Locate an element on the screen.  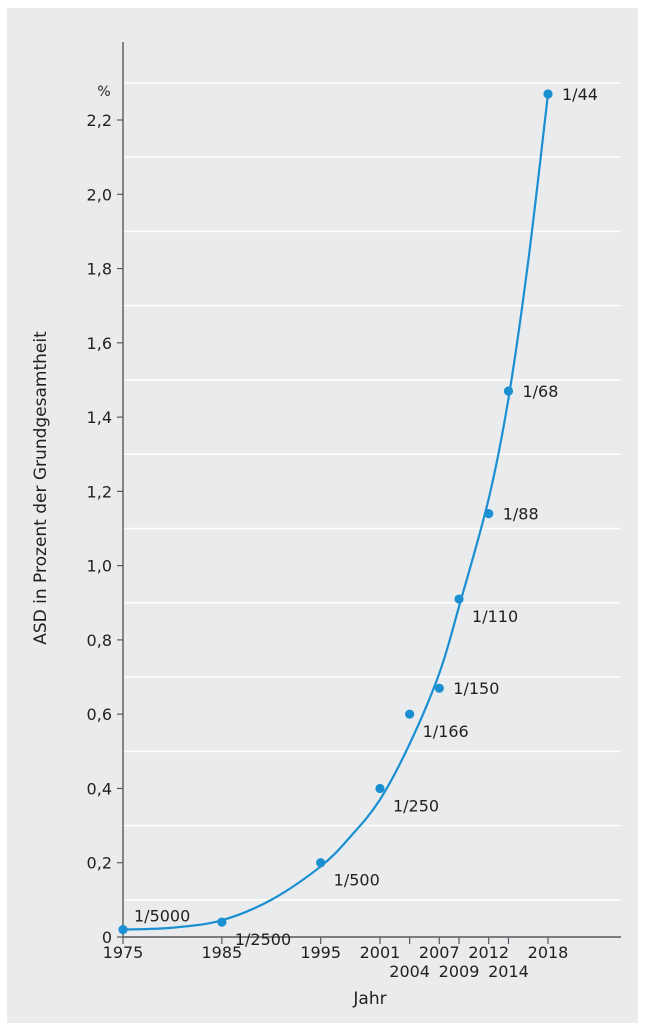
x-tick-label: 1975 is located at coordinates (123, 952).